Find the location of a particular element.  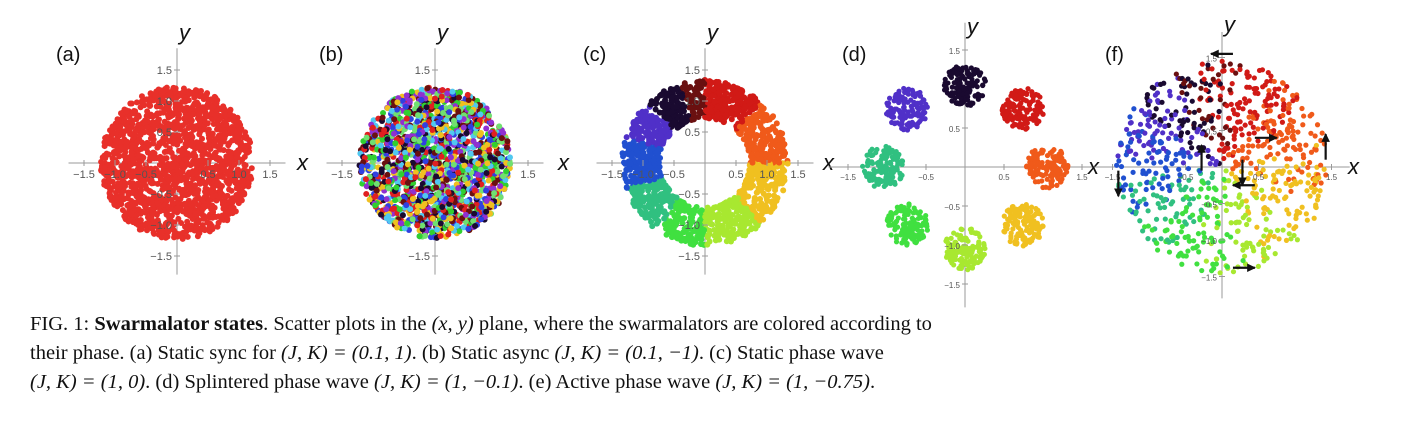

scatter-plot: −1.5 1.51.5−1.5xy is located at coordinates (448, 147).